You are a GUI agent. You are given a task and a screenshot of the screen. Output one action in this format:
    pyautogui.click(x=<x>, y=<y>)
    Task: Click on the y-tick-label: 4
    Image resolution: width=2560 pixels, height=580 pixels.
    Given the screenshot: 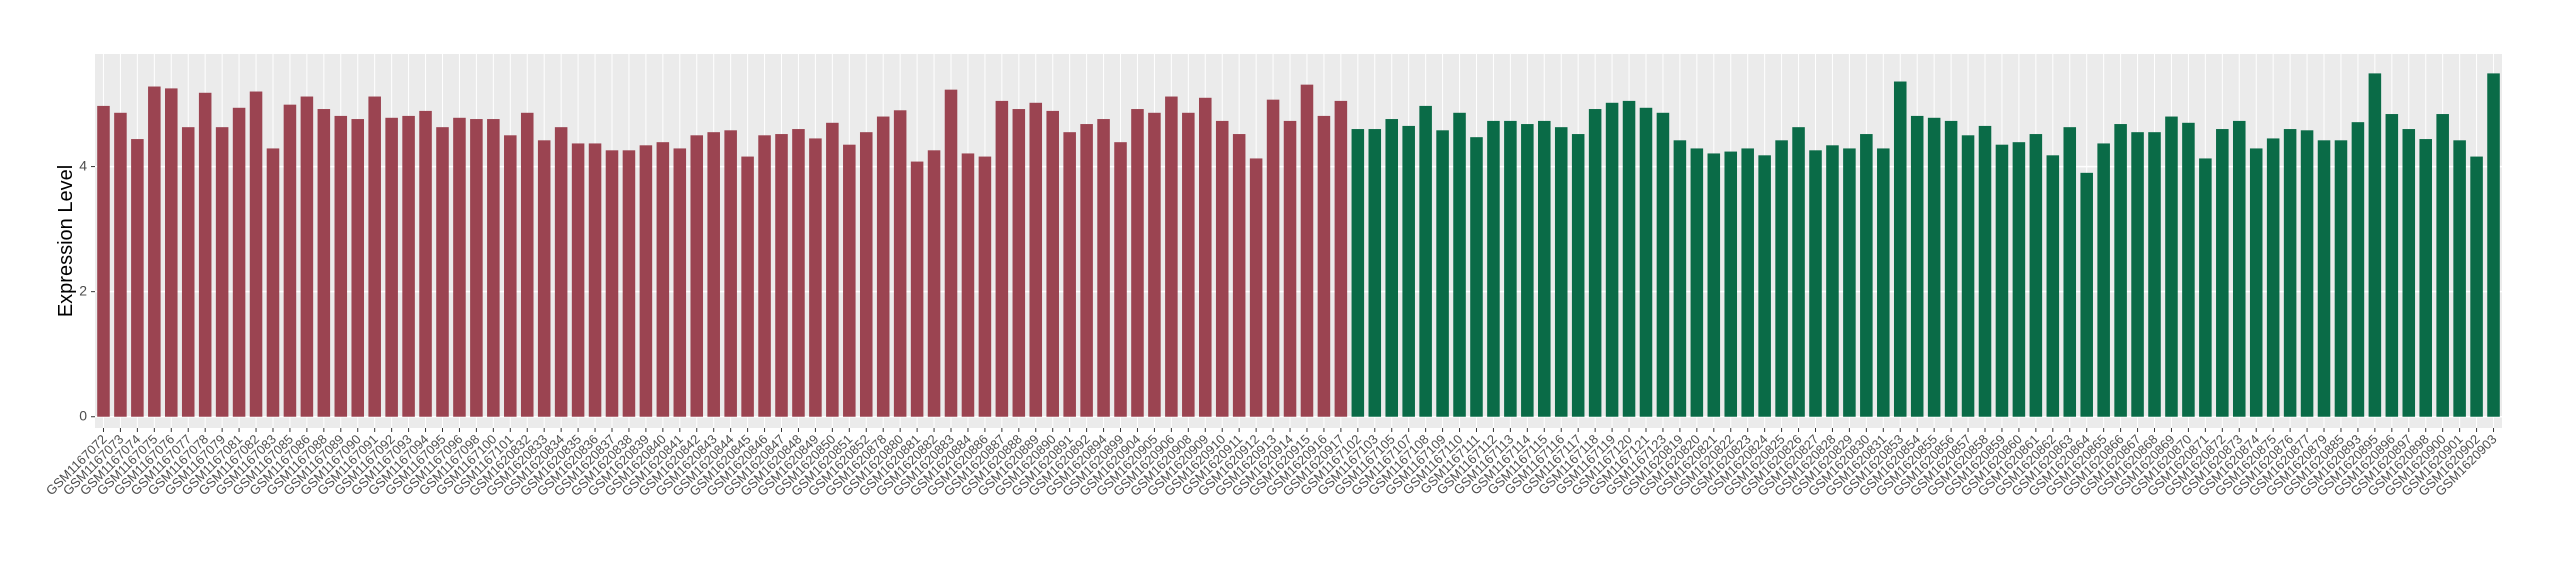 What is the action you would take?
    pyautogui.click(x=83, y=165)
    